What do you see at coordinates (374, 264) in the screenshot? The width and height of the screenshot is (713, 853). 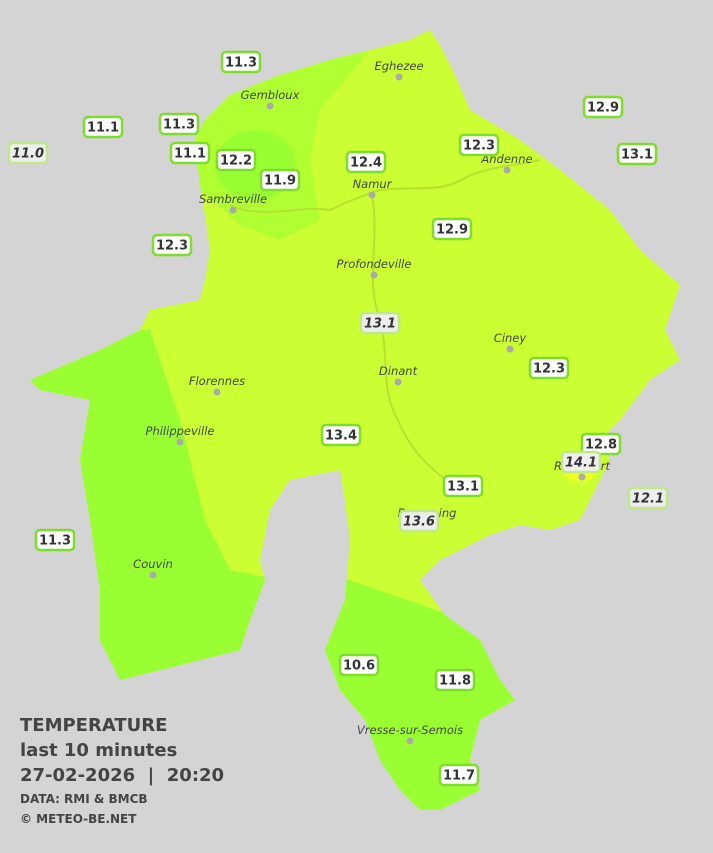 I see `city-label: Profondeville` at bounding box center [374, 264].